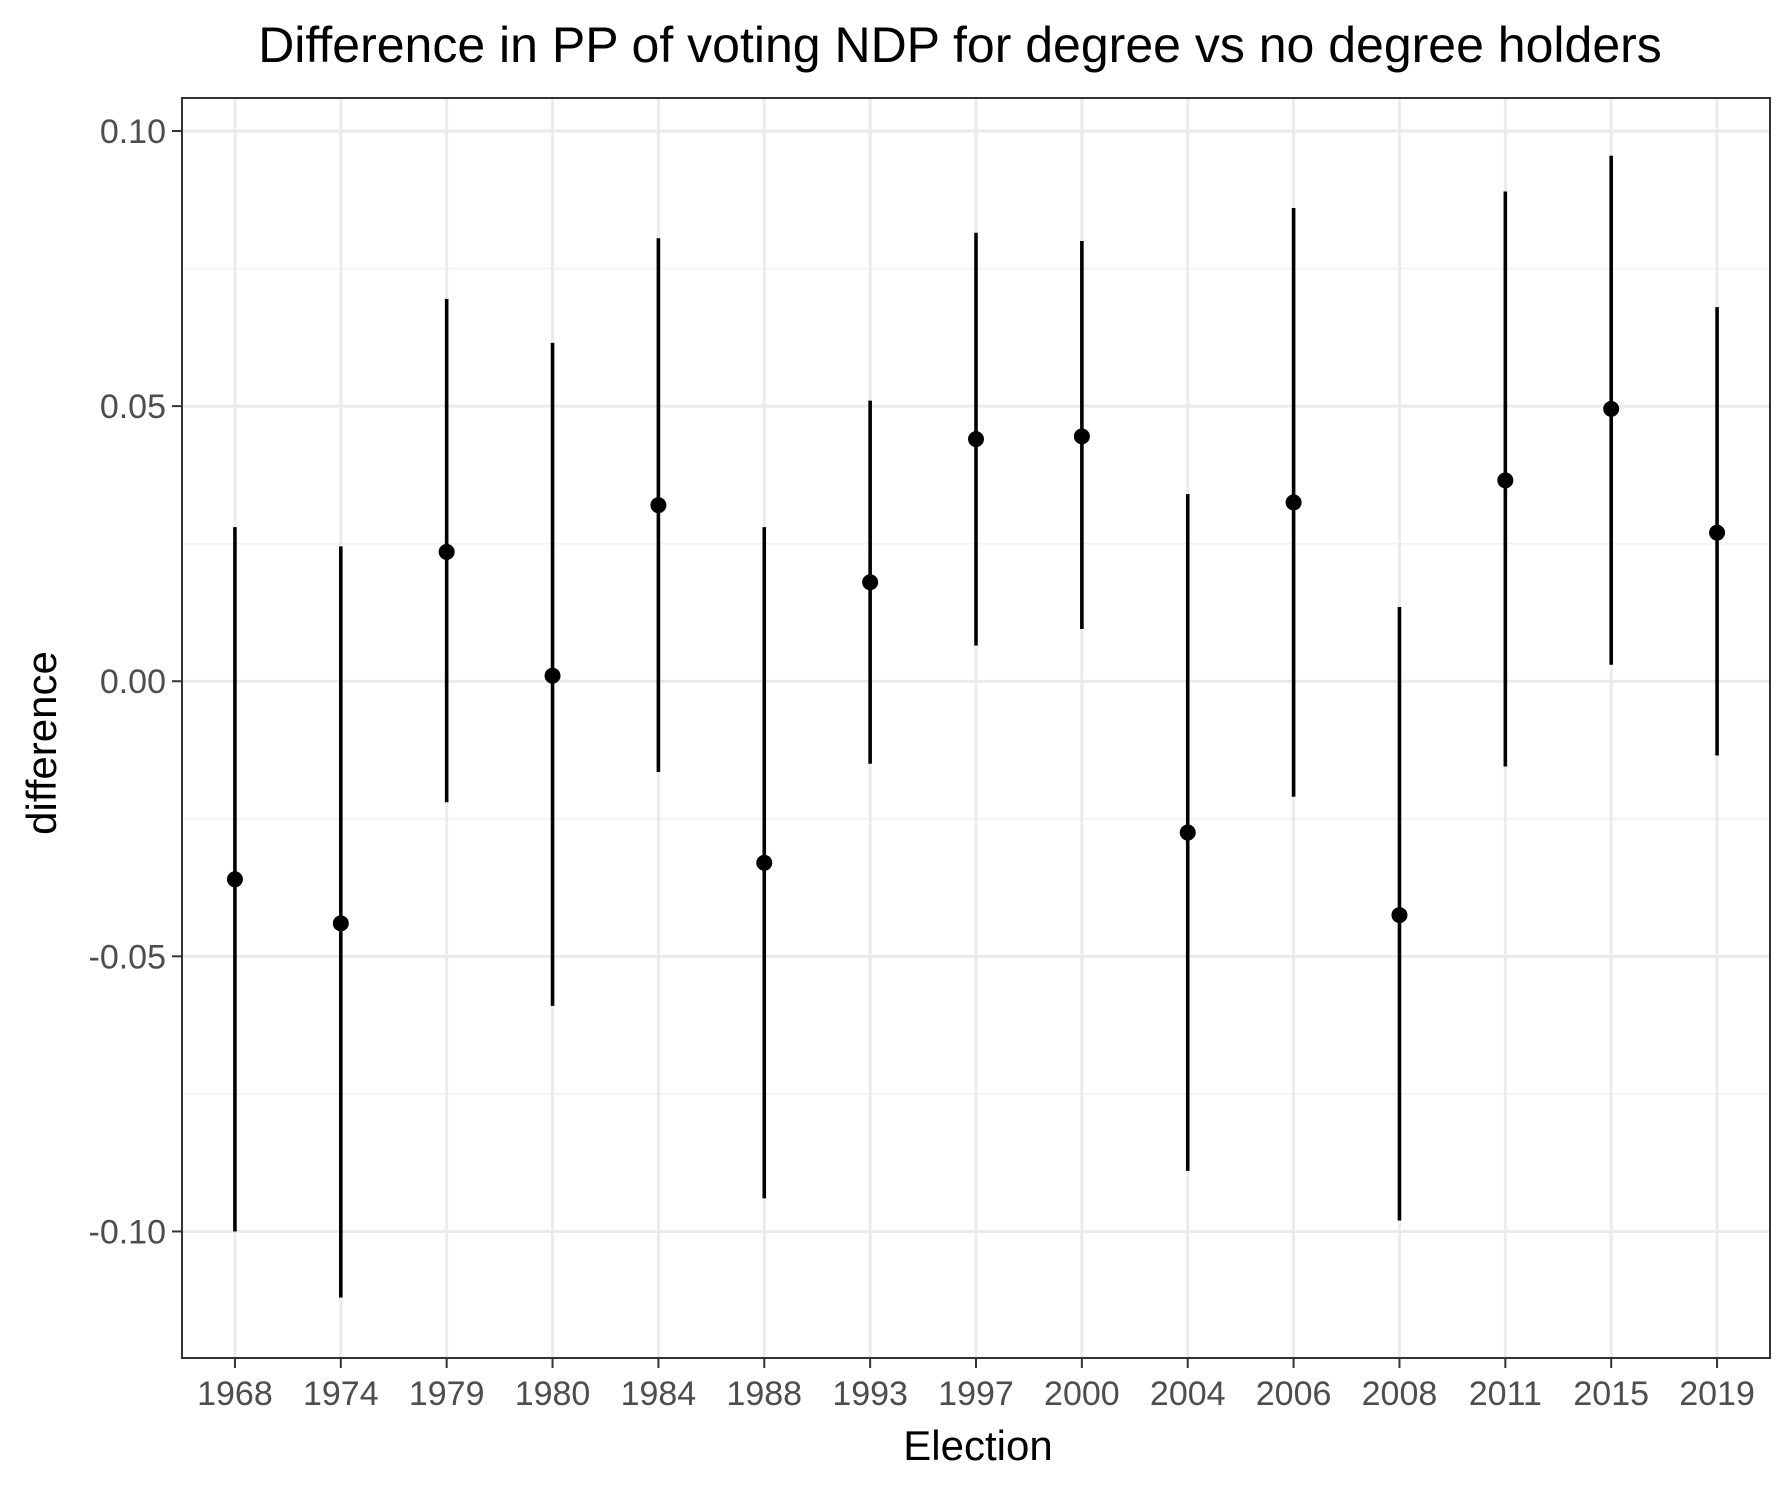  What do you see at coordinates (553, 1394) in the screenshot?
I see `x-tick-label: 1980` at bounding box center [553, 1394].